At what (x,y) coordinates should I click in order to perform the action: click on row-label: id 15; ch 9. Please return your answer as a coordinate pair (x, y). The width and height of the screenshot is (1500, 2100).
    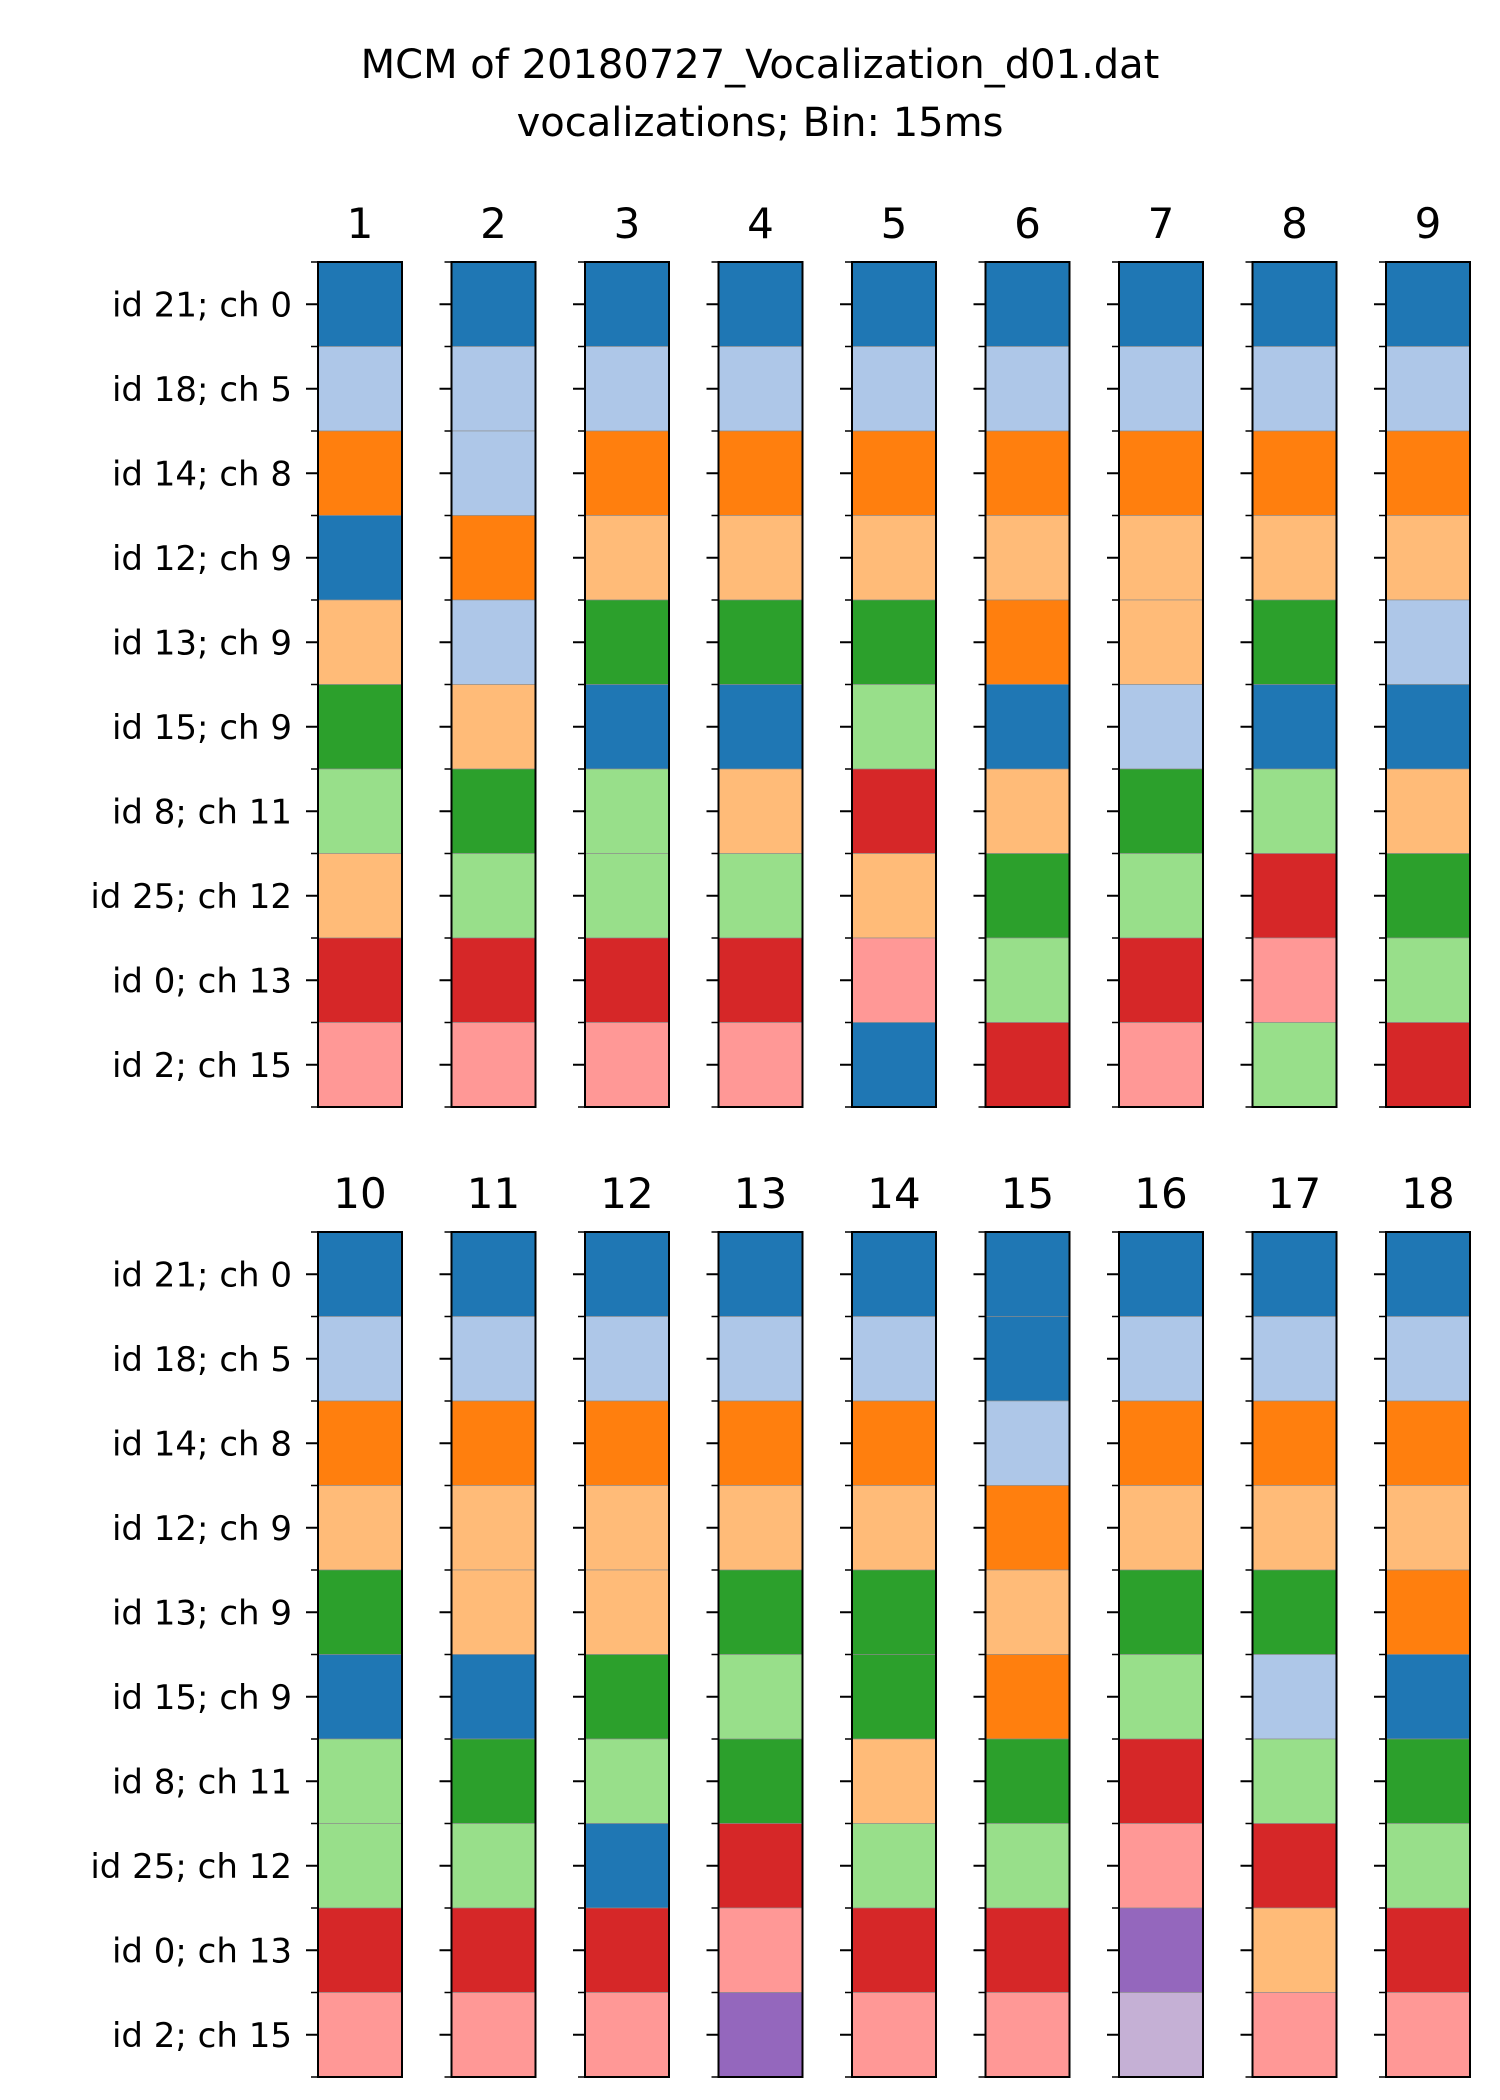
    Looking at the image, I should click on (202, 1698).